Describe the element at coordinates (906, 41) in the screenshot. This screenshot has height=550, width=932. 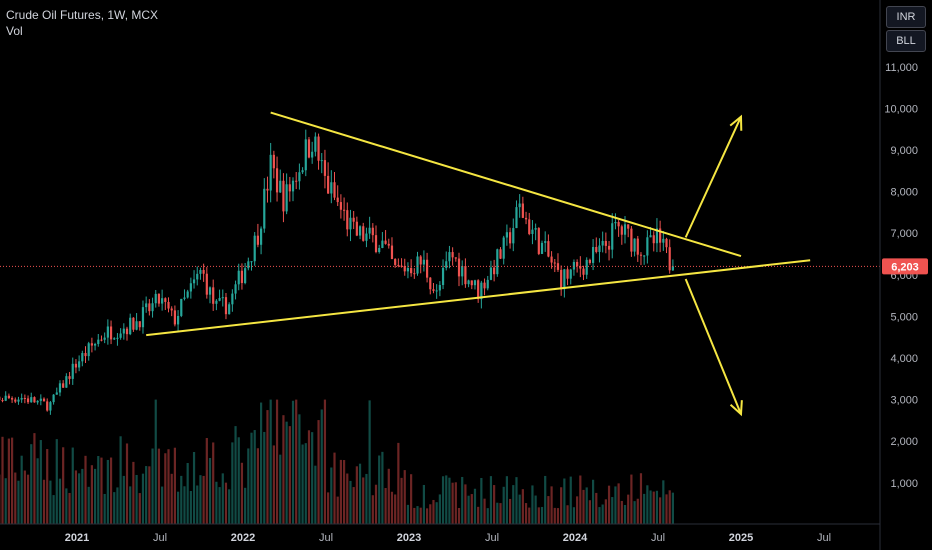
I see `unit-badge: BLL` at that location.